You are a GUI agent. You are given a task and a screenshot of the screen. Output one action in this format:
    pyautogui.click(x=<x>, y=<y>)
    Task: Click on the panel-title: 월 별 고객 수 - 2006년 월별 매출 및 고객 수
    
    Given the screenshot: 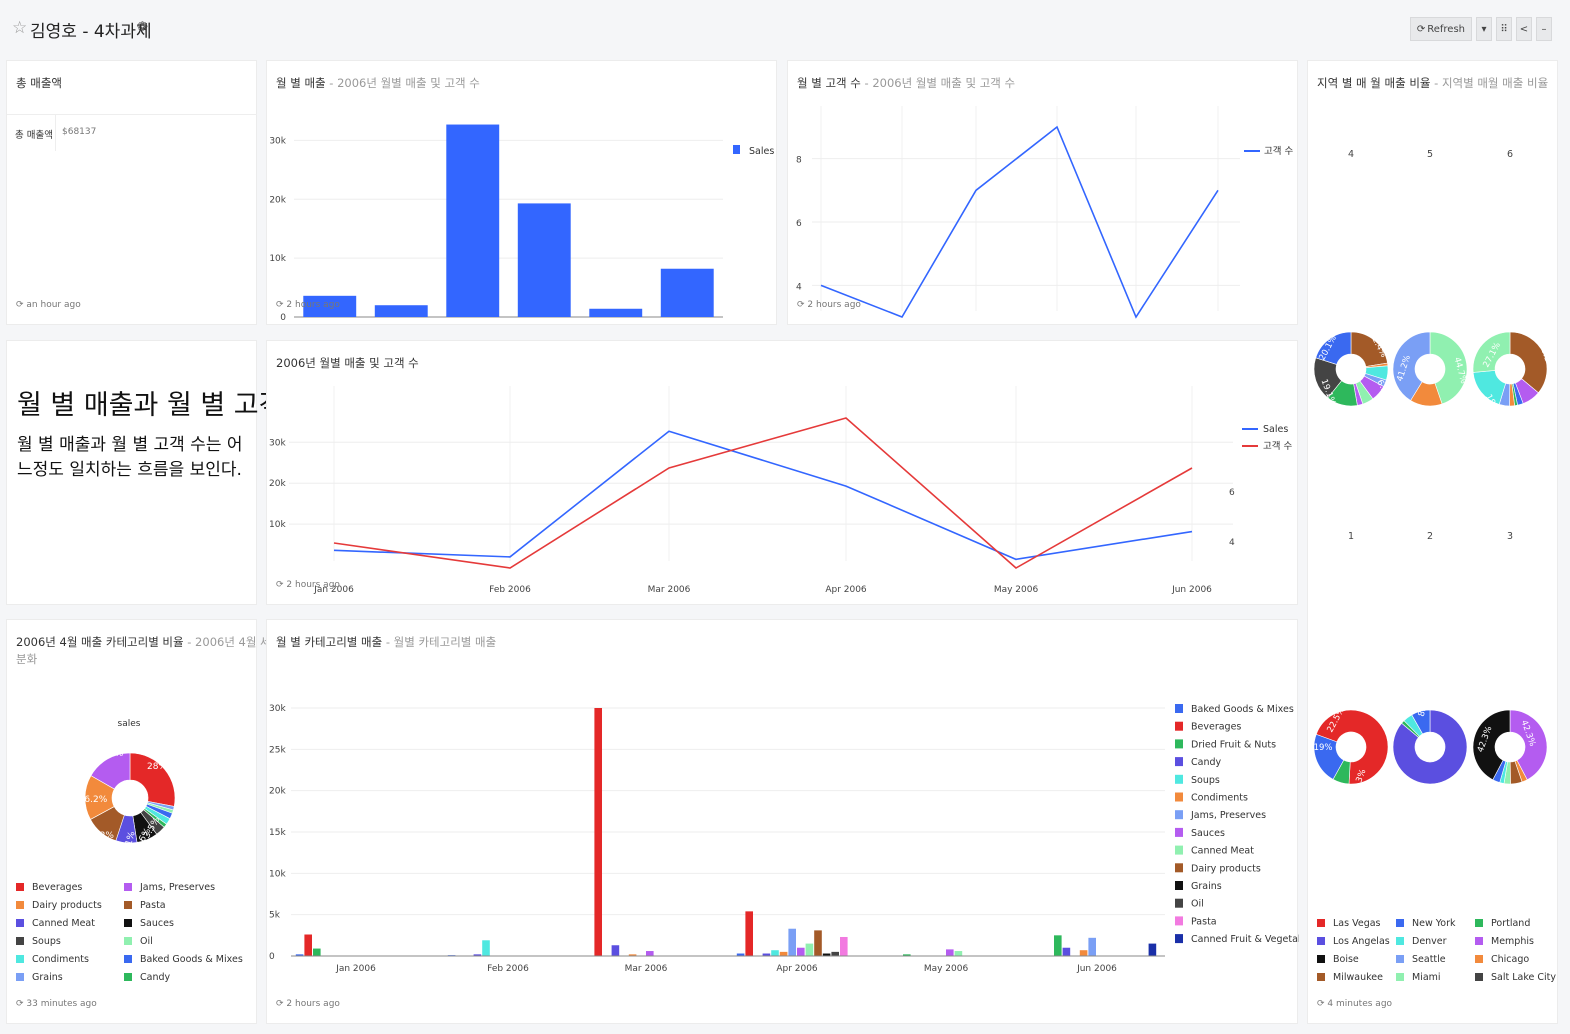 What is the action you would take?
    pyautogui.click(x=906, y=83)
    